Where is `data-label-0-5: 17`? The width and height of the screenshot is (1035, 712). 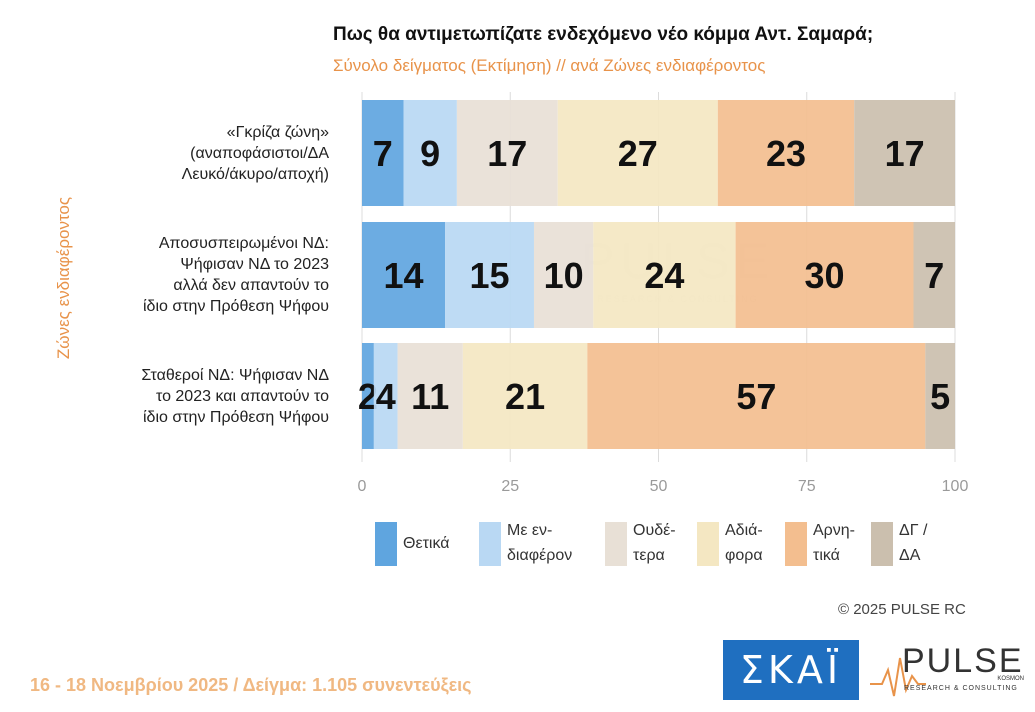 data-label-0-5: 17 is located at coordinates (905, 153).